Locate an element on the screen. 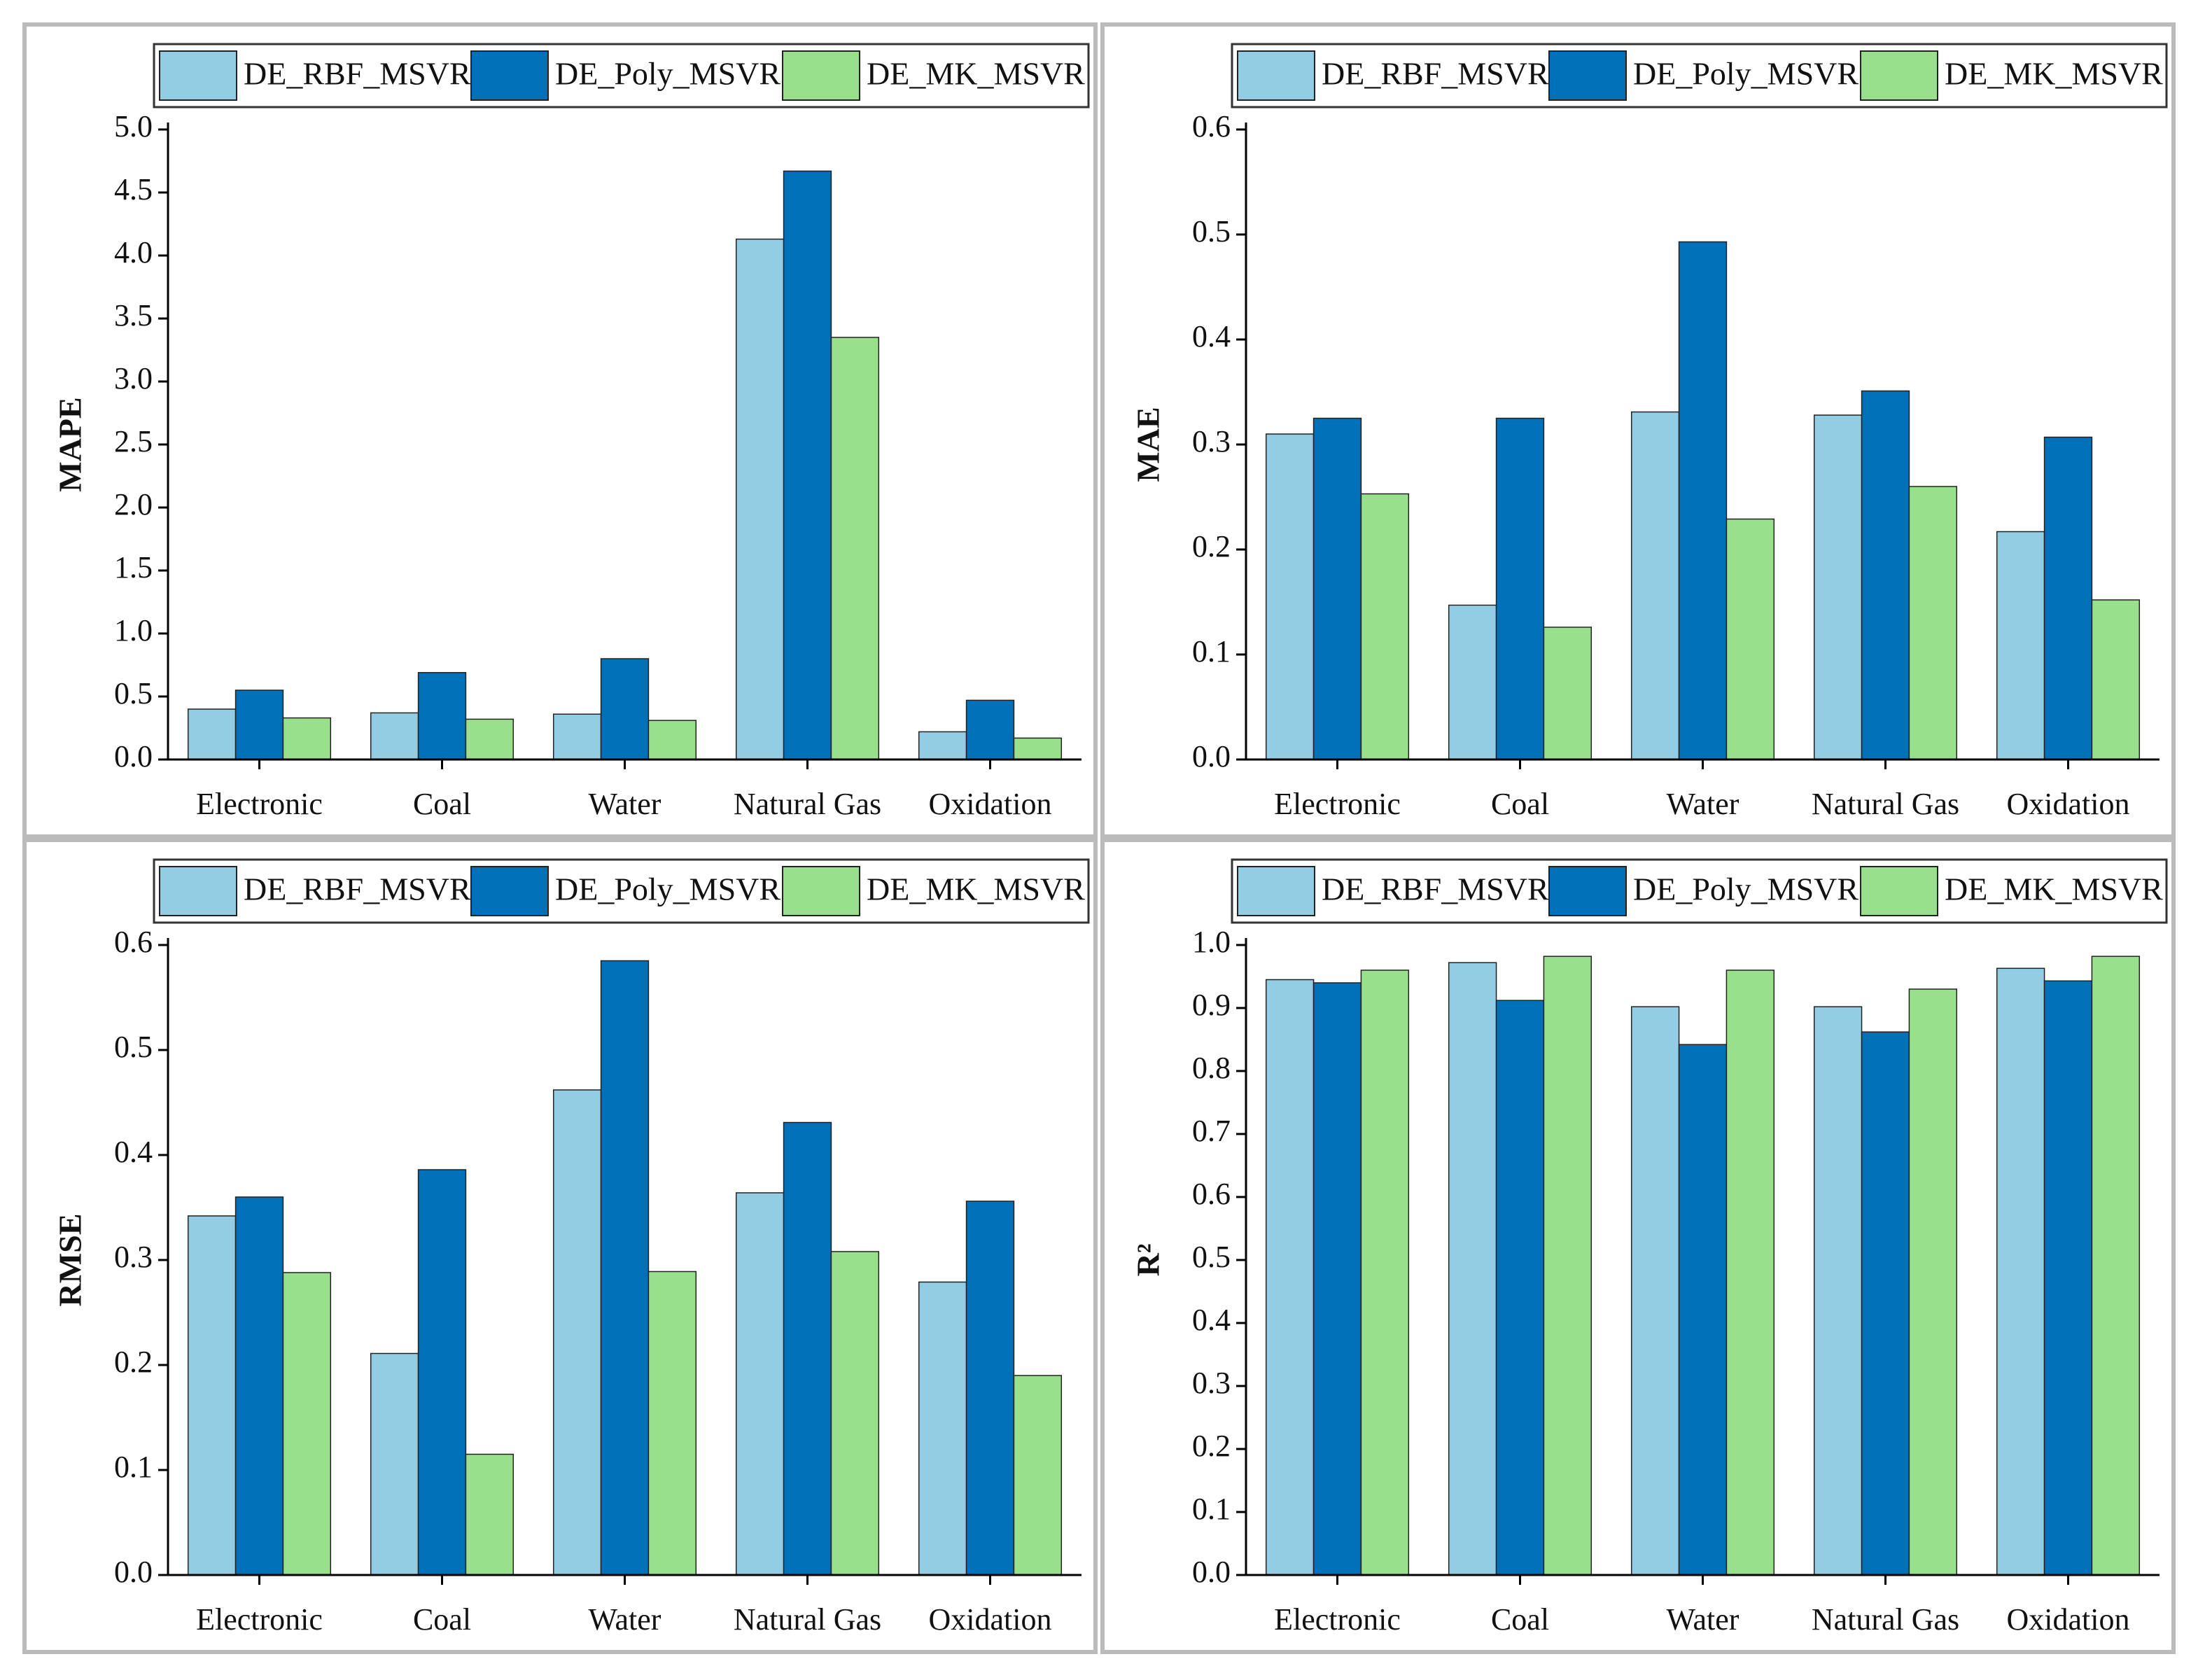 The height and width of the screenshot is (1680, 2205). y-axis-label: R² is located at coordinates (1148, 1259).